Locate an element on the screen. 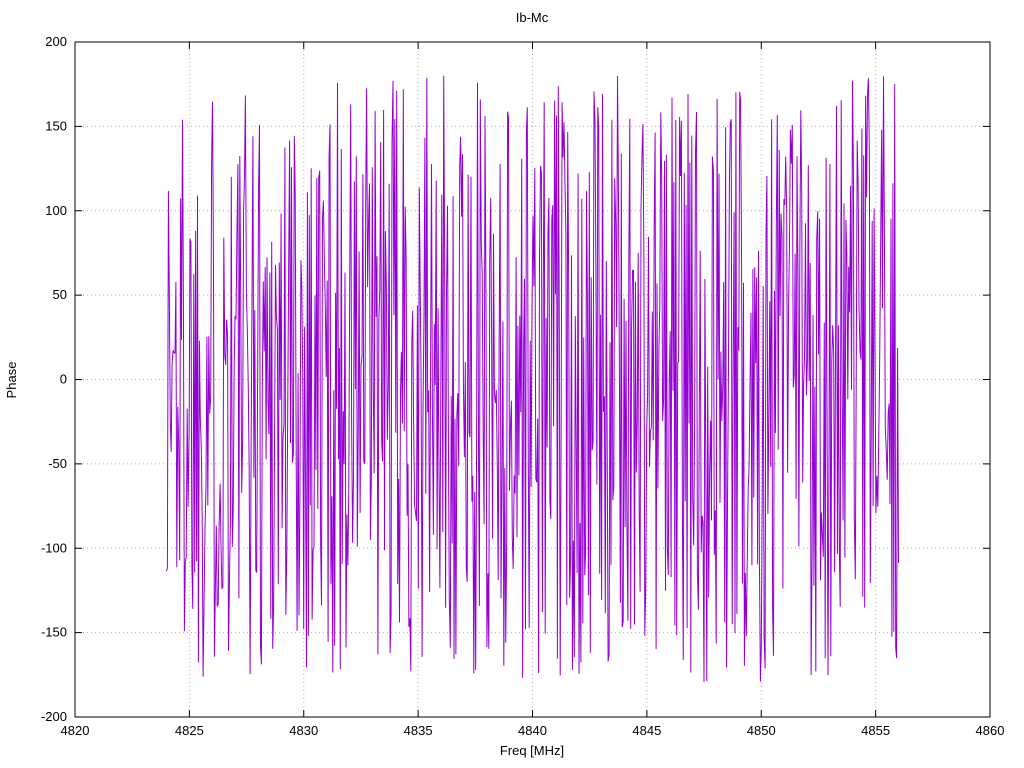 Image resolution: width=1024 pixels, height=768 pixels. x-tick-label: 4830 is located at coordinates (303, 730).